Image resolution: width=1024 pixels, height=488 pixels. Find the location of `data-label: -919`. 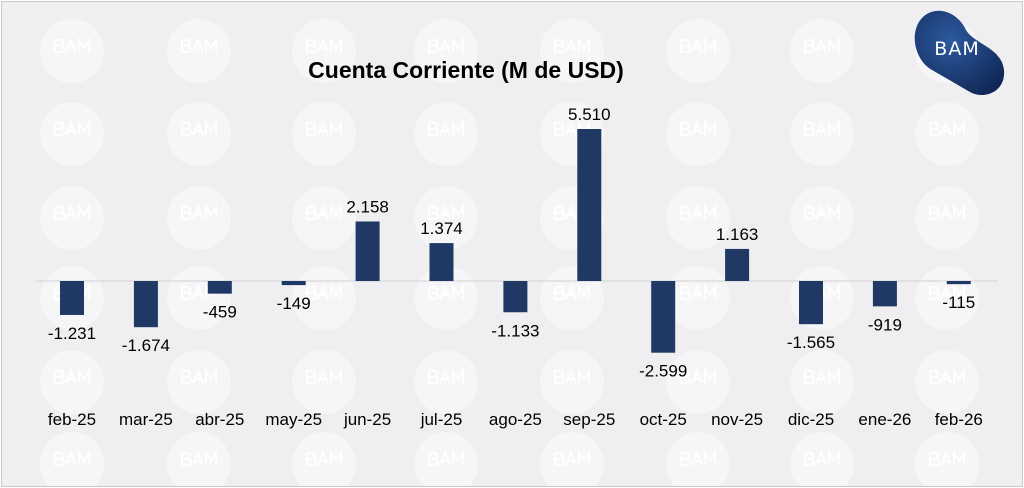

data-label: -919 is located at coordinates (885, 324).